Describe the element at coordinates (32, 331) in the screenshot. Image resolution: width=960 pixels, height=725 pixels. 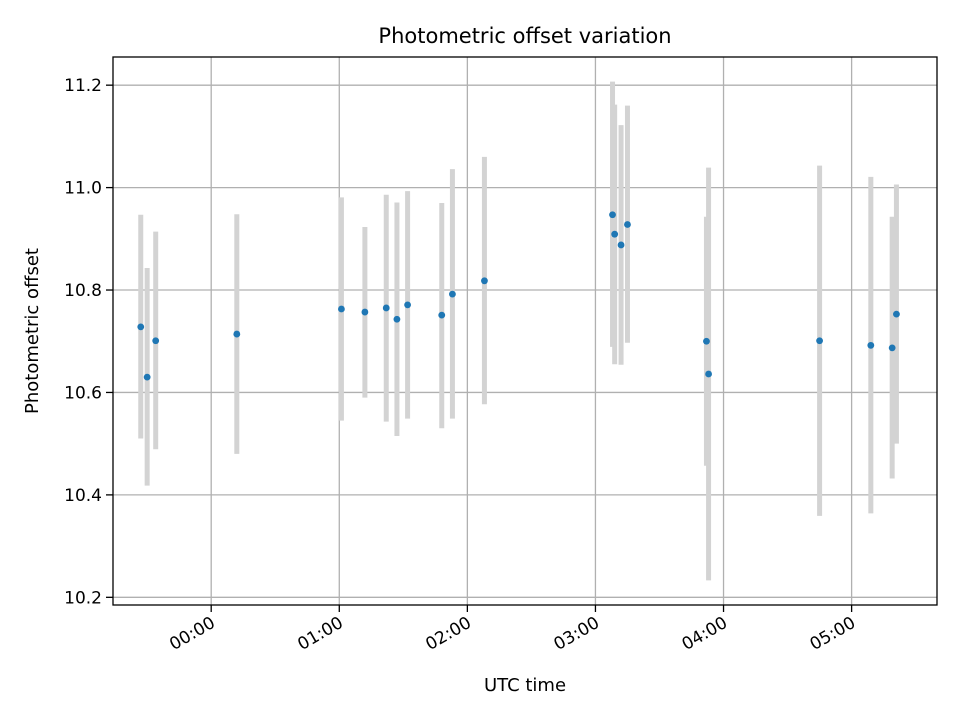
I see `y-axis-label: Photometric offset` at that location.